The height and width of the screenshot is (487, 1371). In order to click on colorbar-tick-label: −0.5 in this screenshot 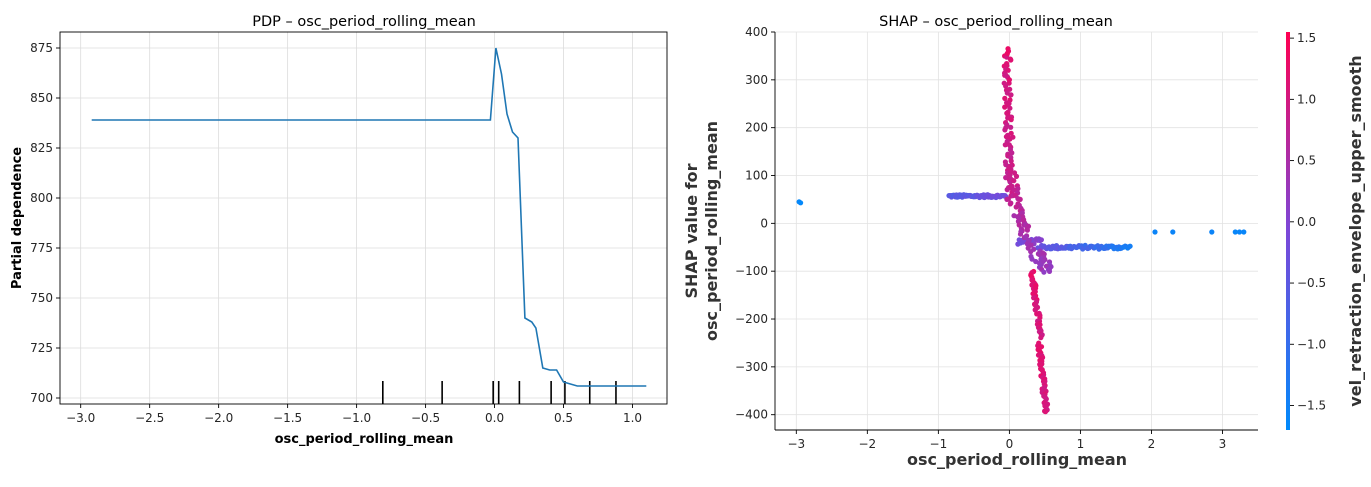, I will do `click(1311, 283)`.